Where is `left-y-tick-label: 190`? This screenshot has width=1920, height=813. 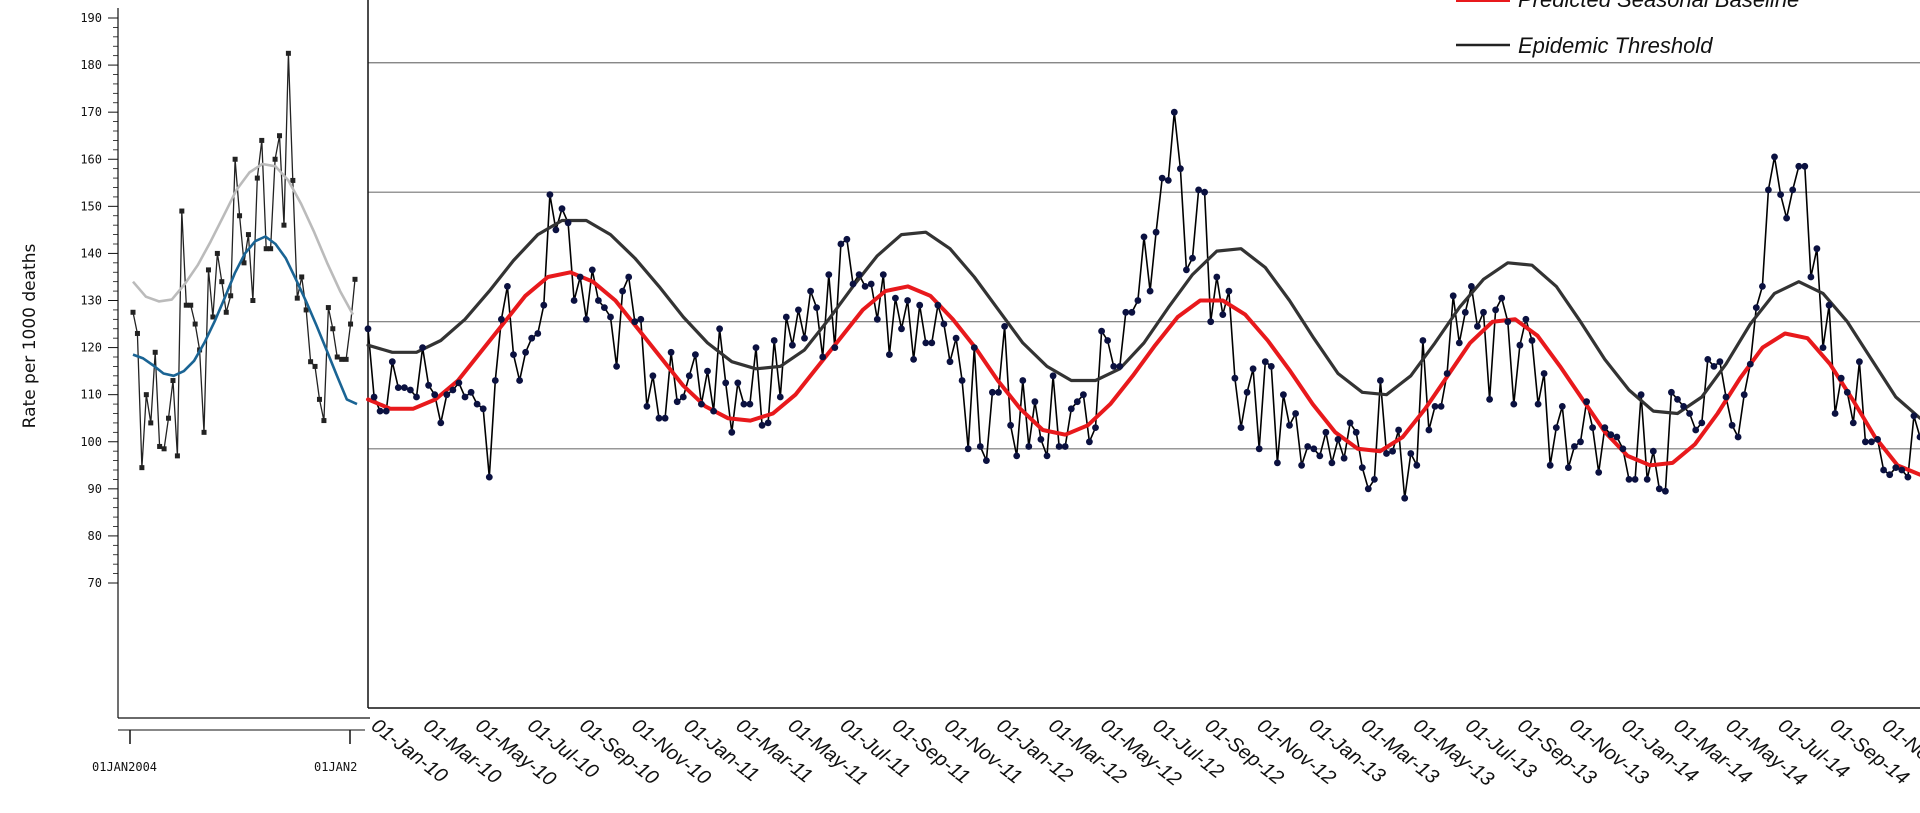
left-y-tick-label: 190 is located at coordinates (91, 18).